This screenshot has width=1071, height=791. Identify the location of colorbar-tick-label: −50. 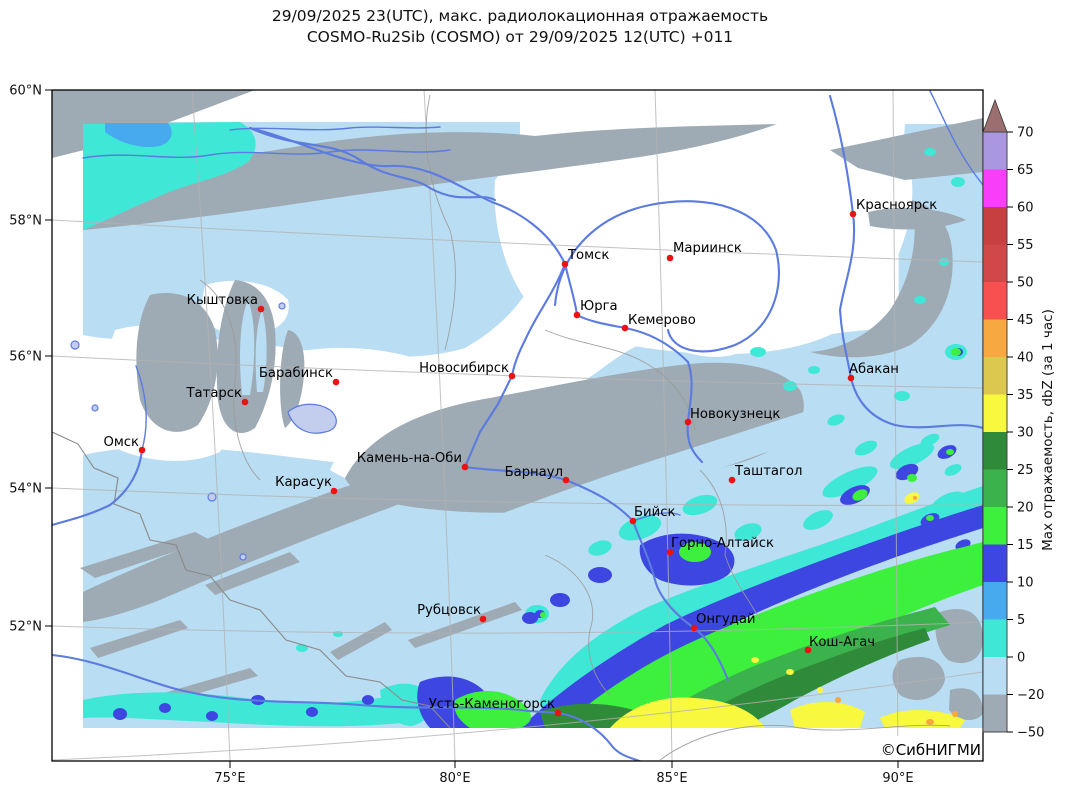
(1030, 733).